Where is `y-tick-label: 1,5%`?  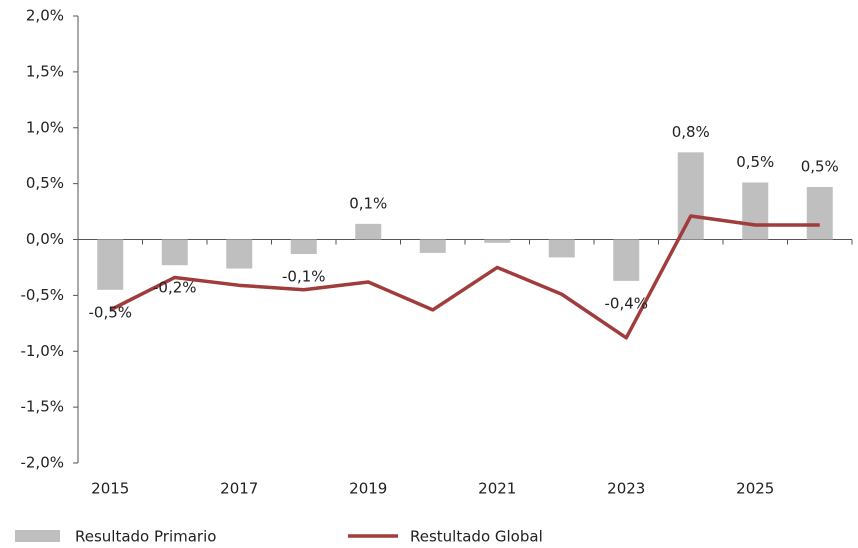
y-tick-label: 1,5% is located at coordinates (45, 71).